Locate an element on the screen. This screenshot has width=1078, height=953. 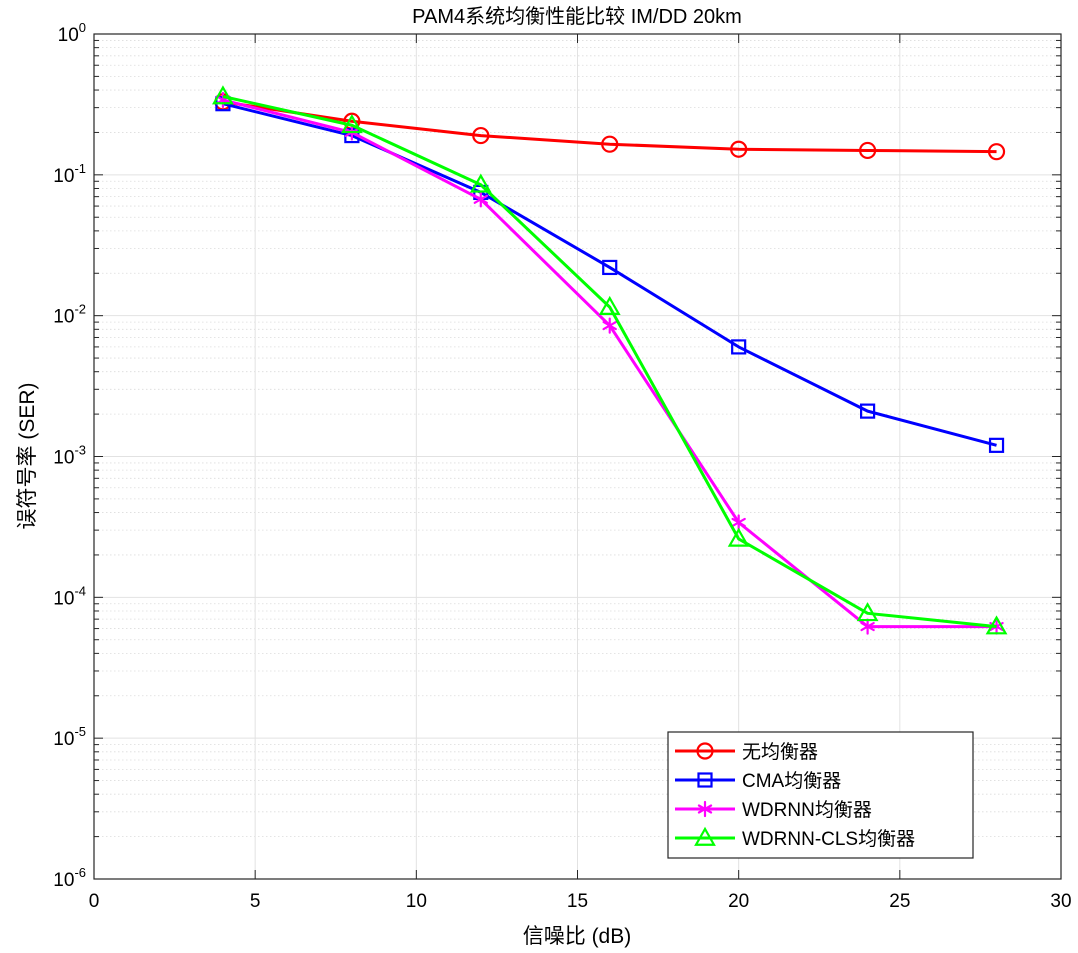
legend: 无均衡器 CMA均衡器 WDRNN均衡器 WDRNN-CLS均衡器 is located at coordinates (820, 795).